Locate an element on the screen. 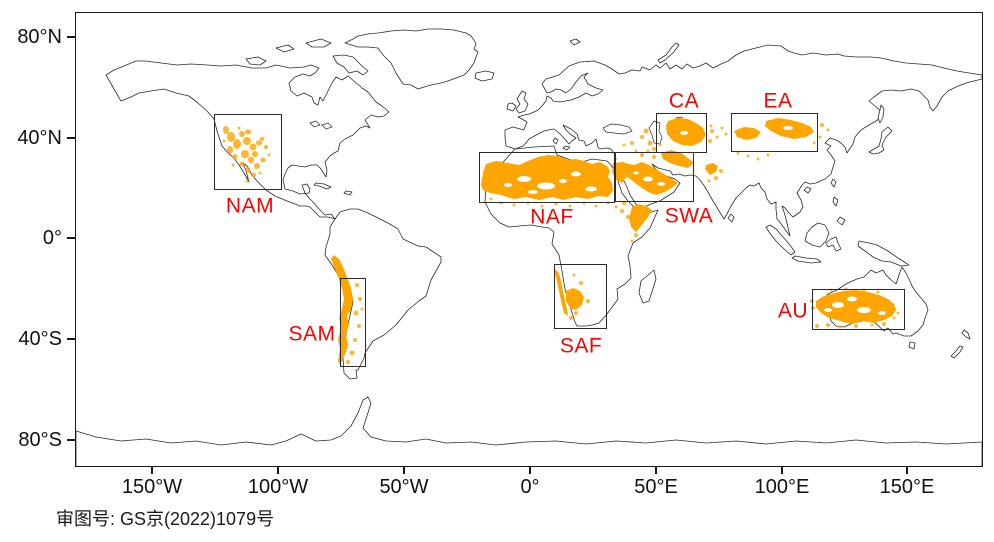  region-box-swa is located at coordinates (654, 177).